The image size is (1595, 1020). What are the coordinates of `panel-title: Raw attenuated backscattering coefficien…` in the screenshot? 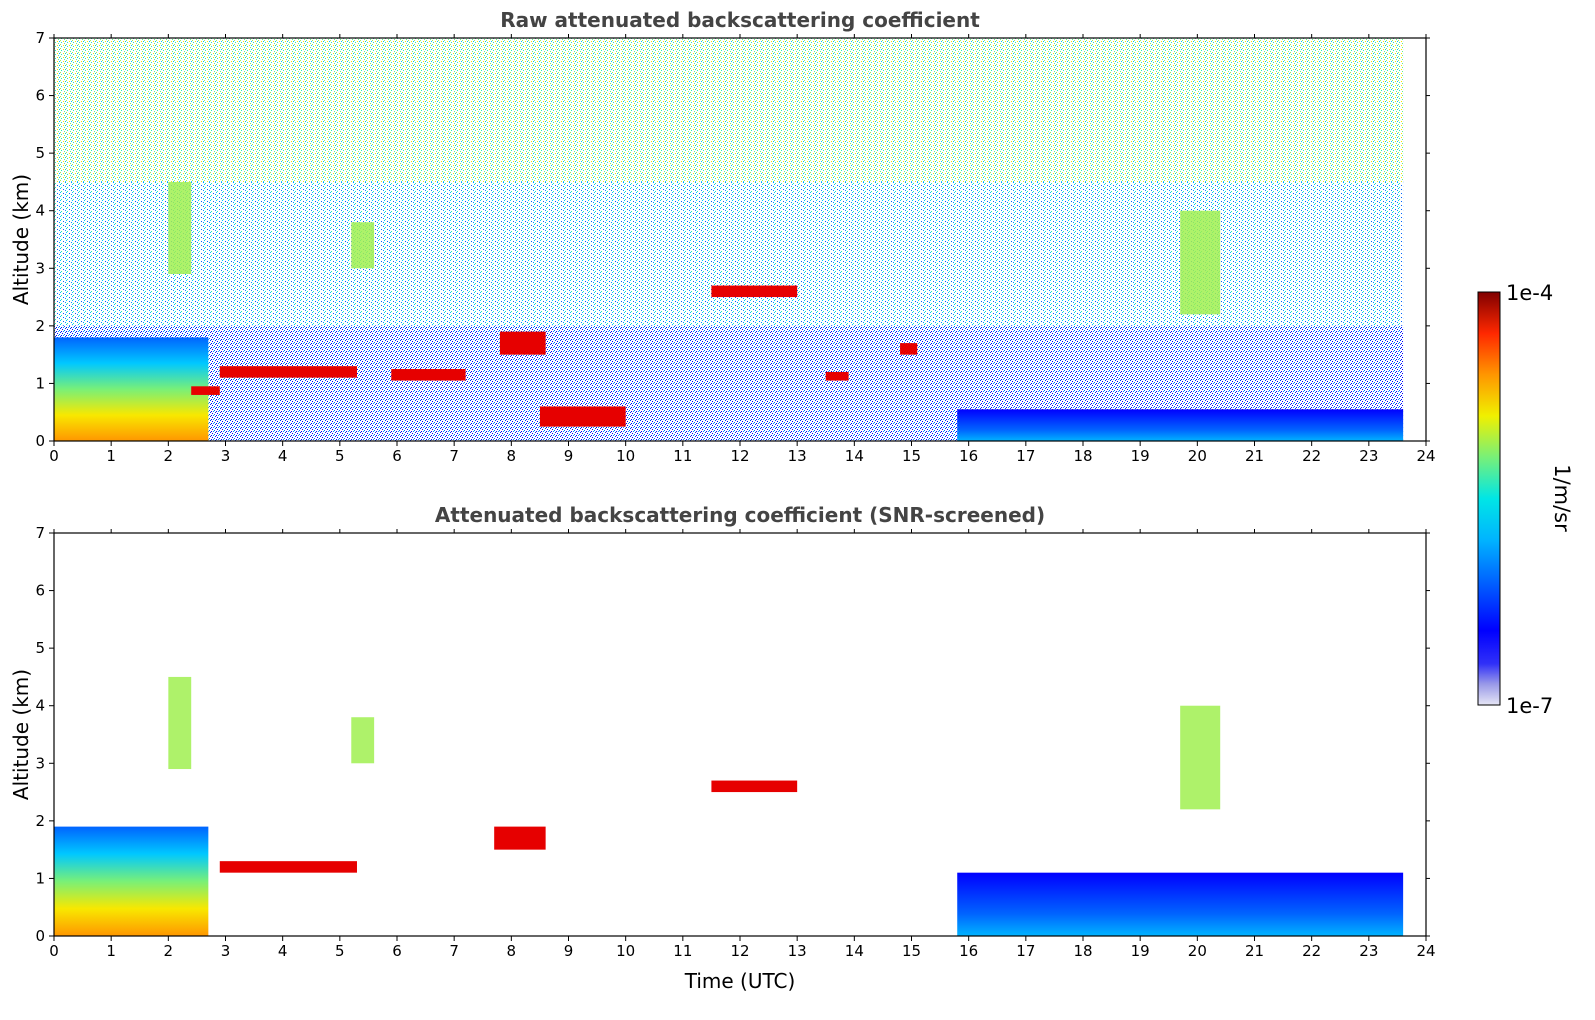 It's located at (740, 20).